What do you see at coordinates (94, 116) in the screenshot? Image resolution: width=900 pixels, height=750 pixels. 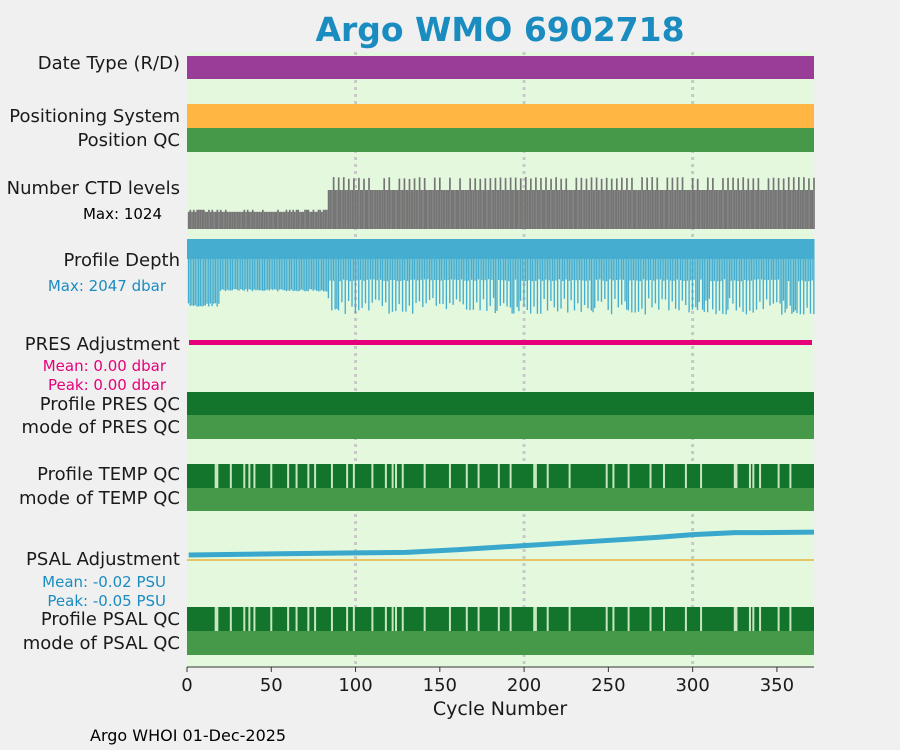 I see `label-positioning-system: Positioning System` at bounding box center [94, 116].